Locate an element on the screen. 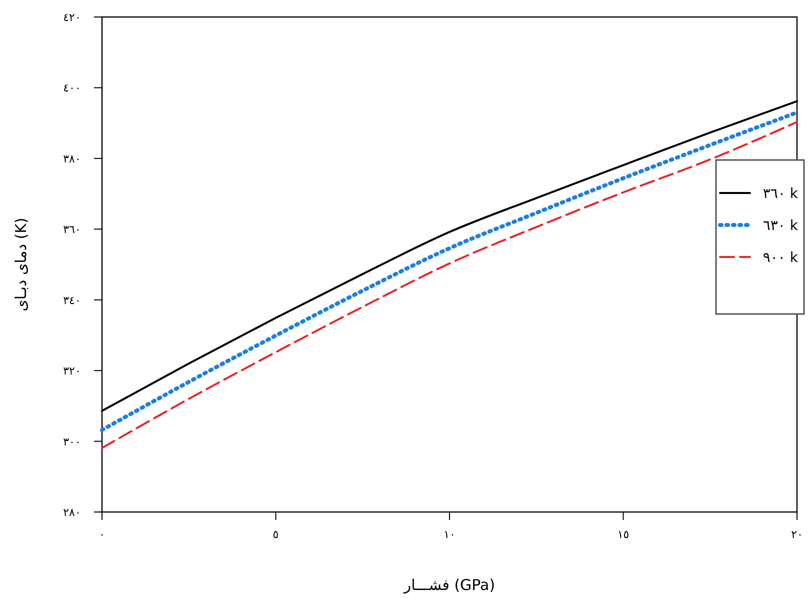 This screenshot has height=608, width=811. y-tick-label: ٤٢٠ is located at coordinates (72, 17).